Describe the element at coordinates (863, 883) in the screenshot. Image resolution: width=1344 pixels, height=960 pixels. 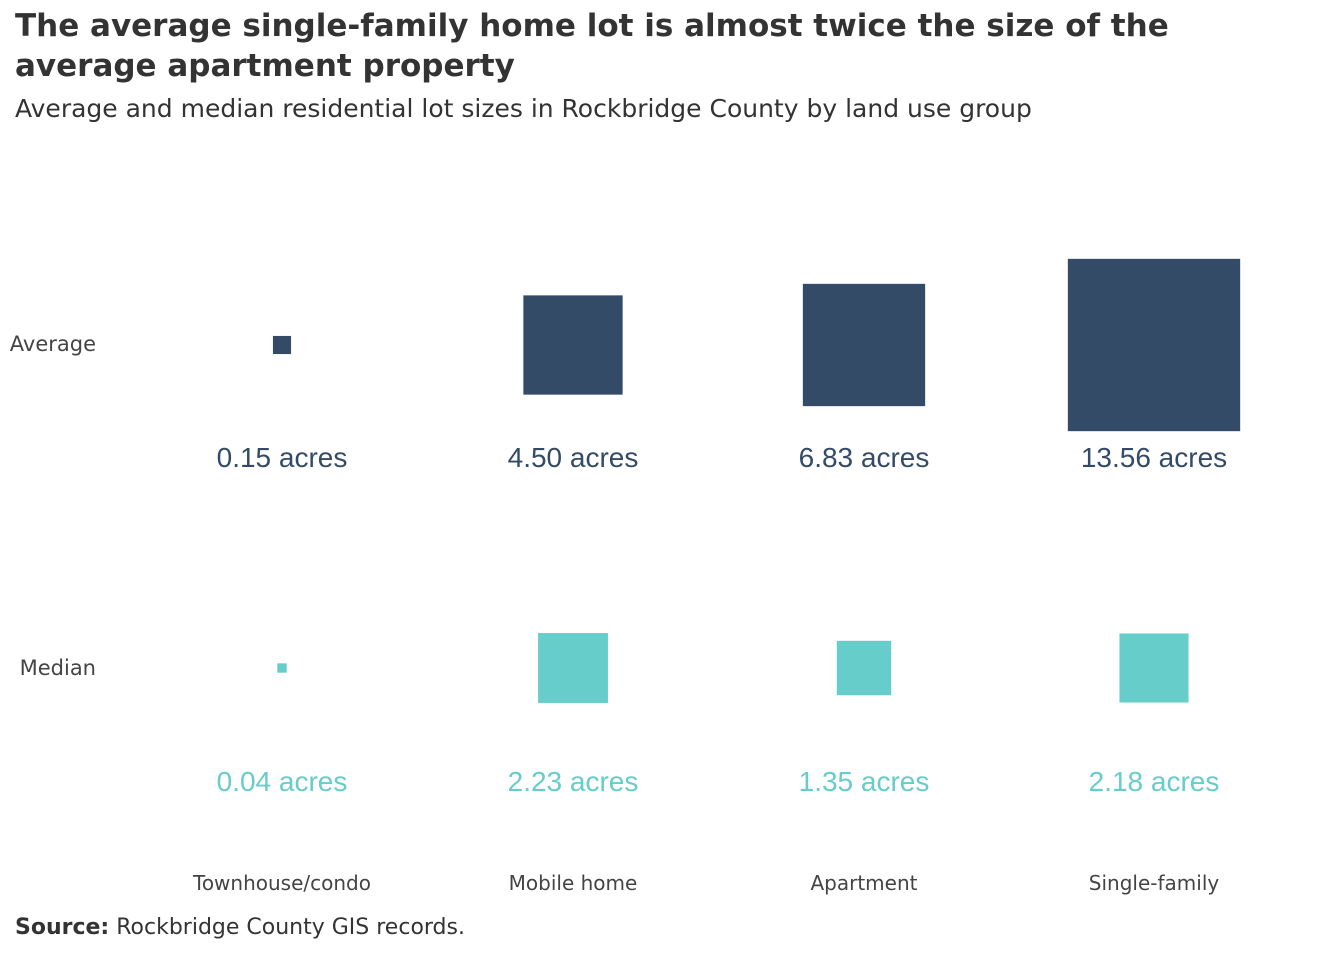
I see `category-label-2: Apartment` at that location.